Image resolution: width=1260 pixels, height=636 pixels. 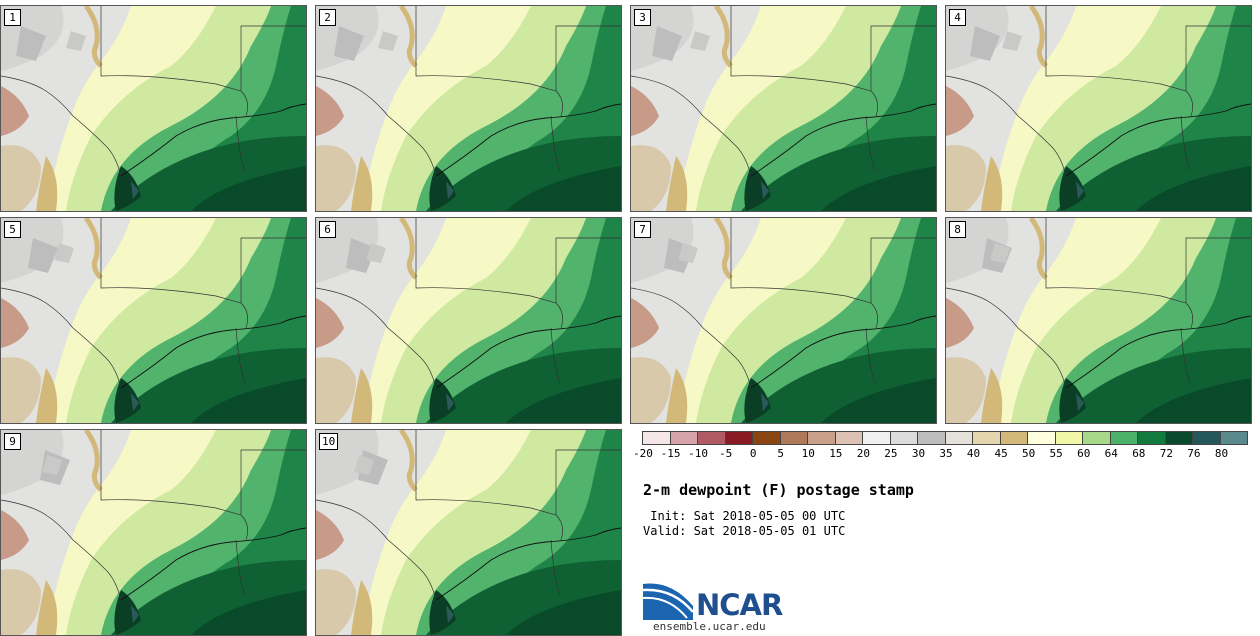 I want to click on colorbar-tick-label: 5, so click(x=781, y=453).